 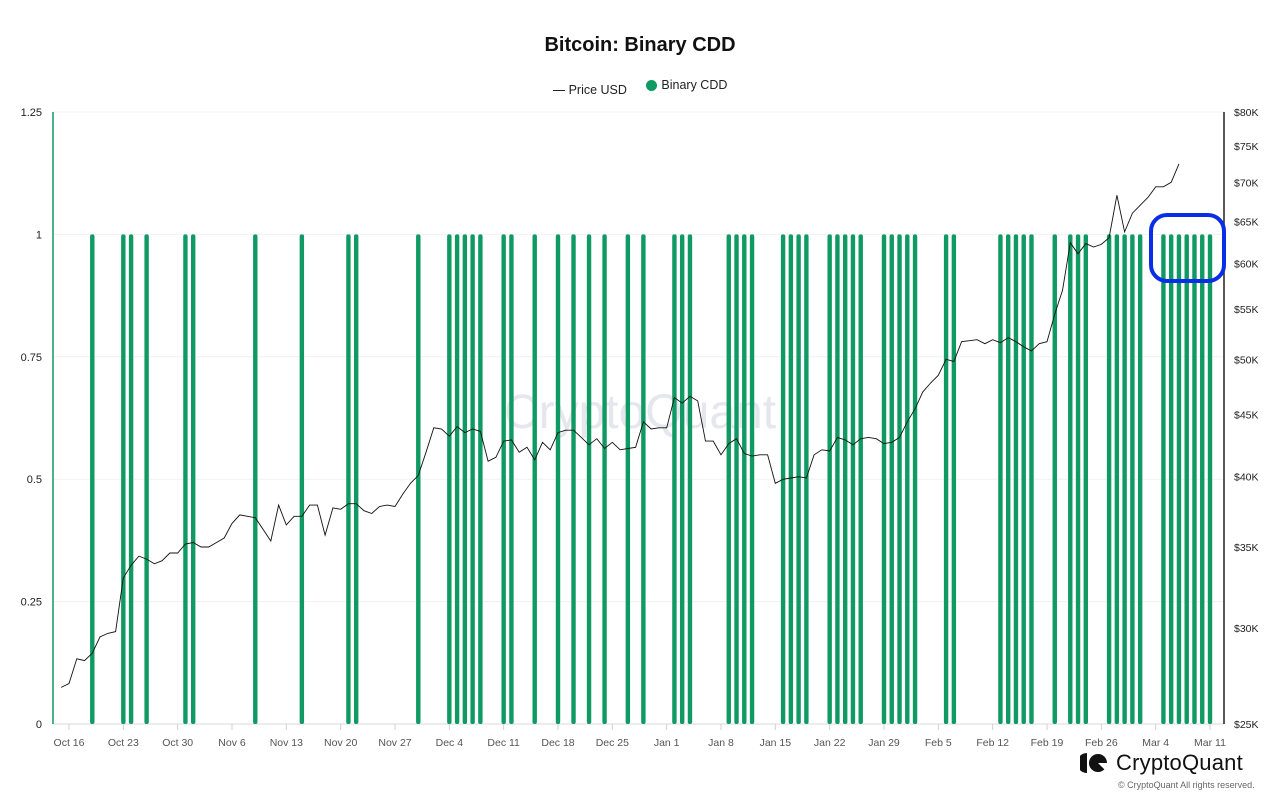 I want to click on y-tick-left: 0.75, so click(x=31, y=358).